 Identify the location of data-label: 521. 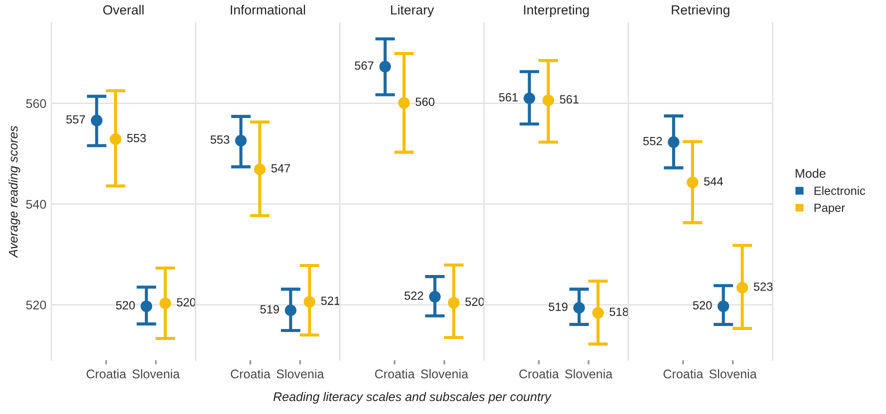
(330, 300).